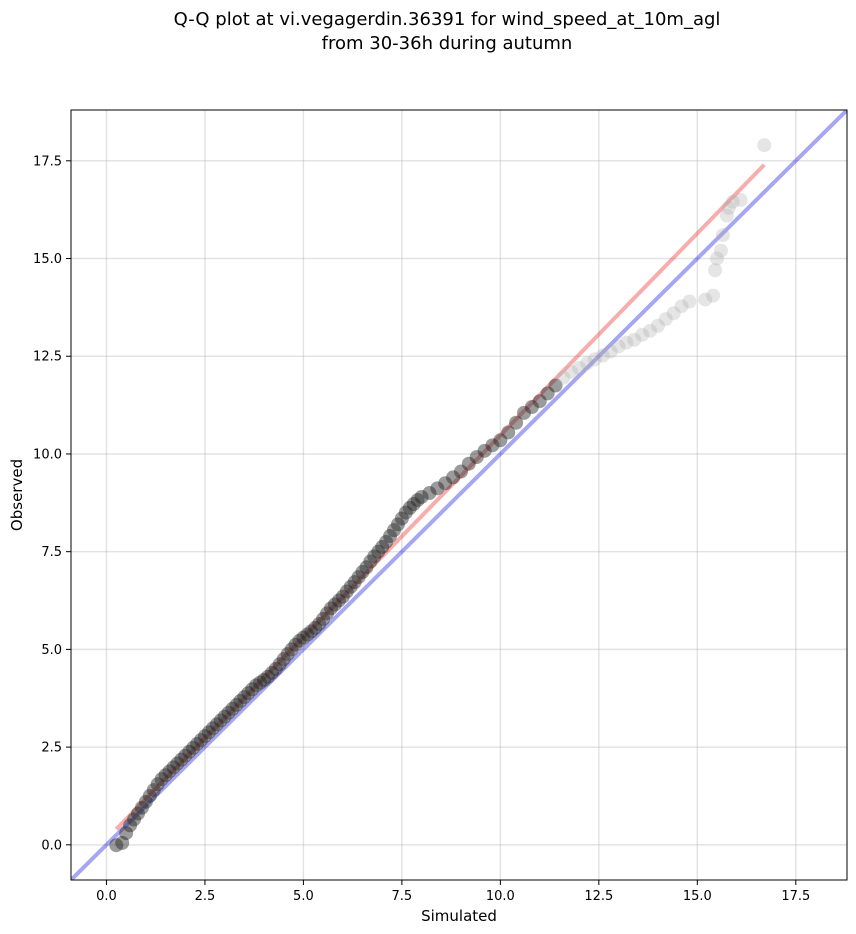 This screenshot has height=934, width=856. I want to click on x-tick-label: 15.0, so click(697, 896).